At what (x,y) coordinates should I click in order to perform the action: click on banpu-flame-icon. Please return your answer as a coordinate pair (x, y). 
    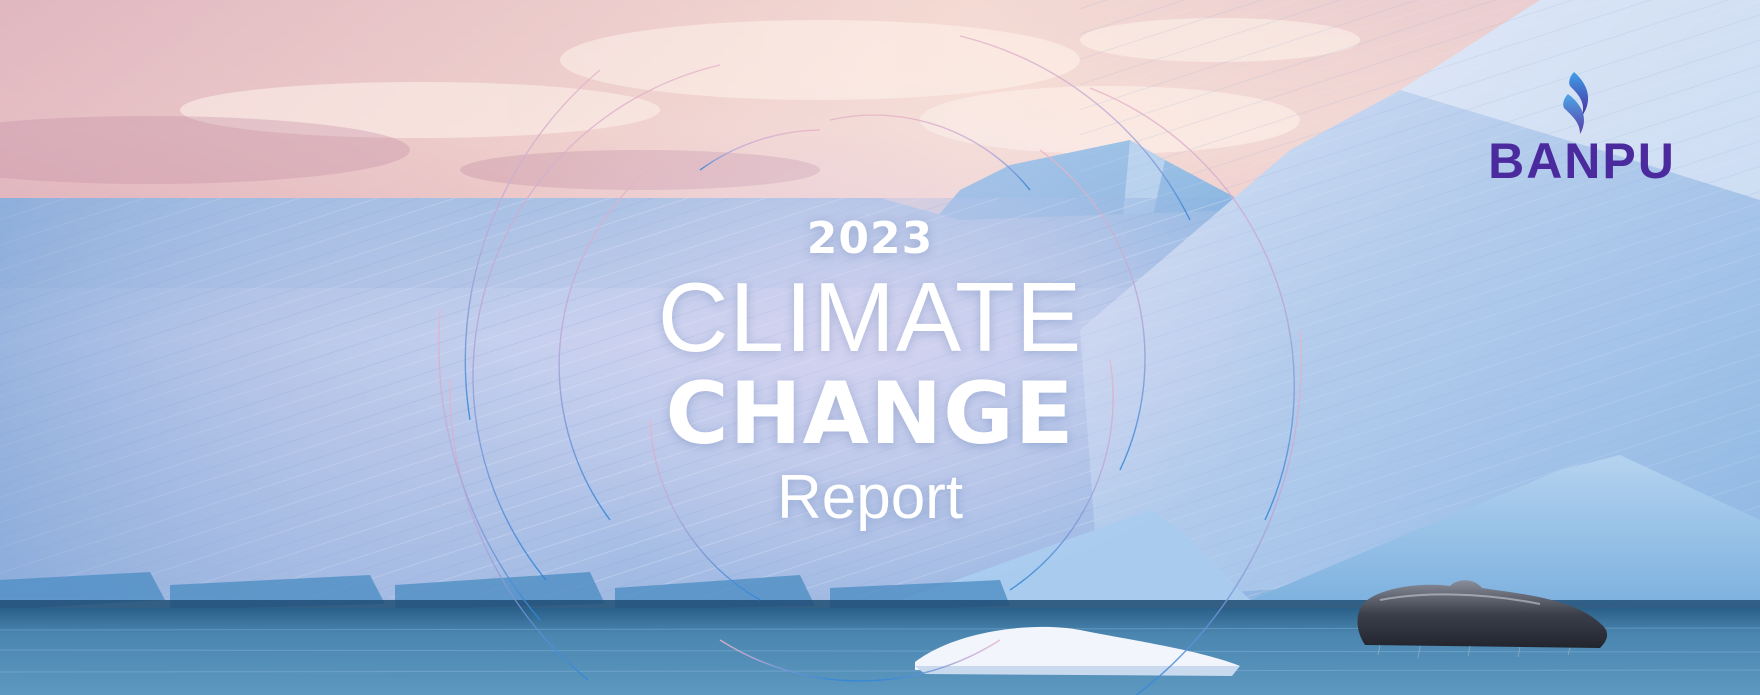
    Looking at the image, I should click on (1576, 103).